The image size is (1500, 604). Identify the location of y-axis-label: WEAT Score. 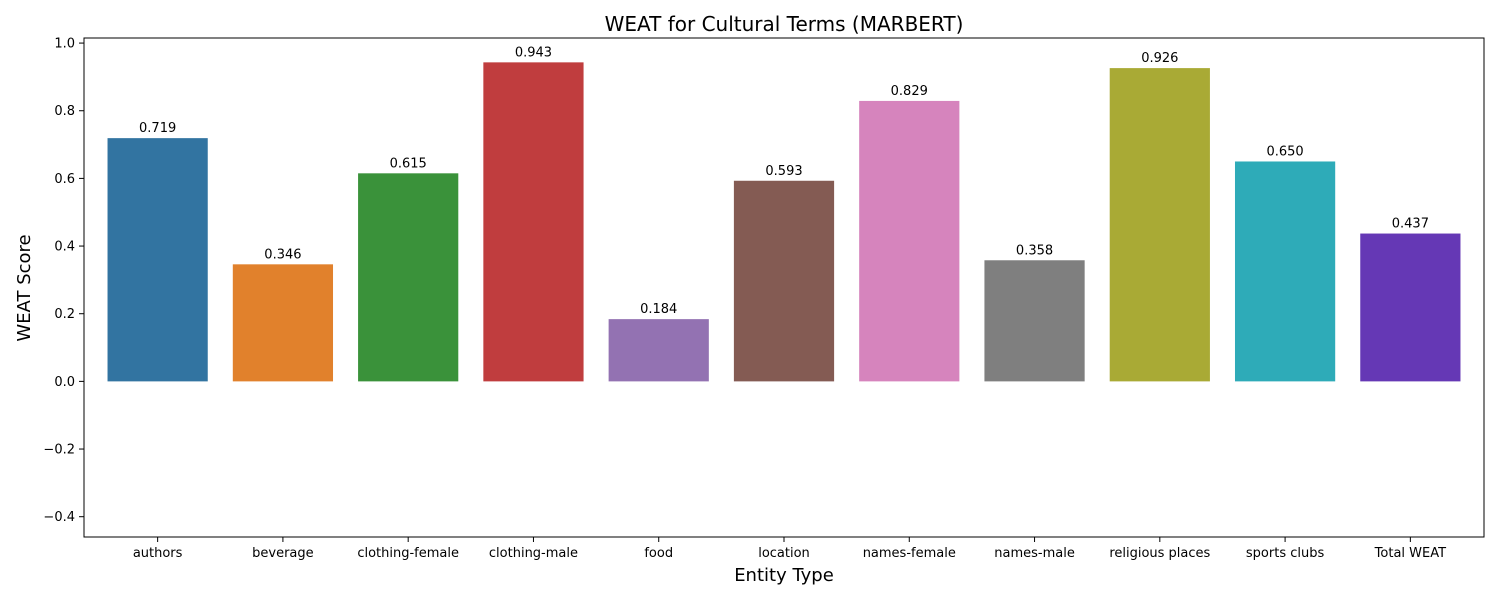
(24, 287).